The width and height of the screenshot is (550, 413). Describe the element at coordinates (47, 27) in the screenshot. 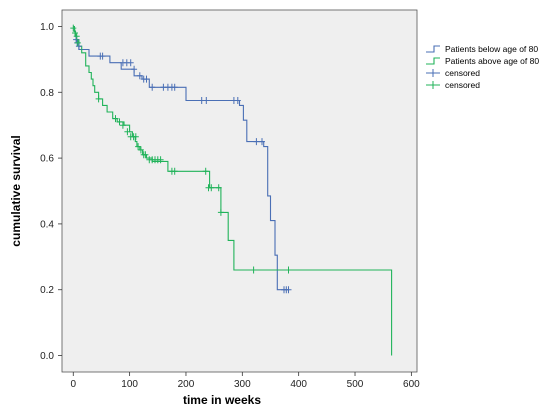

I see `y-tick-label: 1.0` at that location.